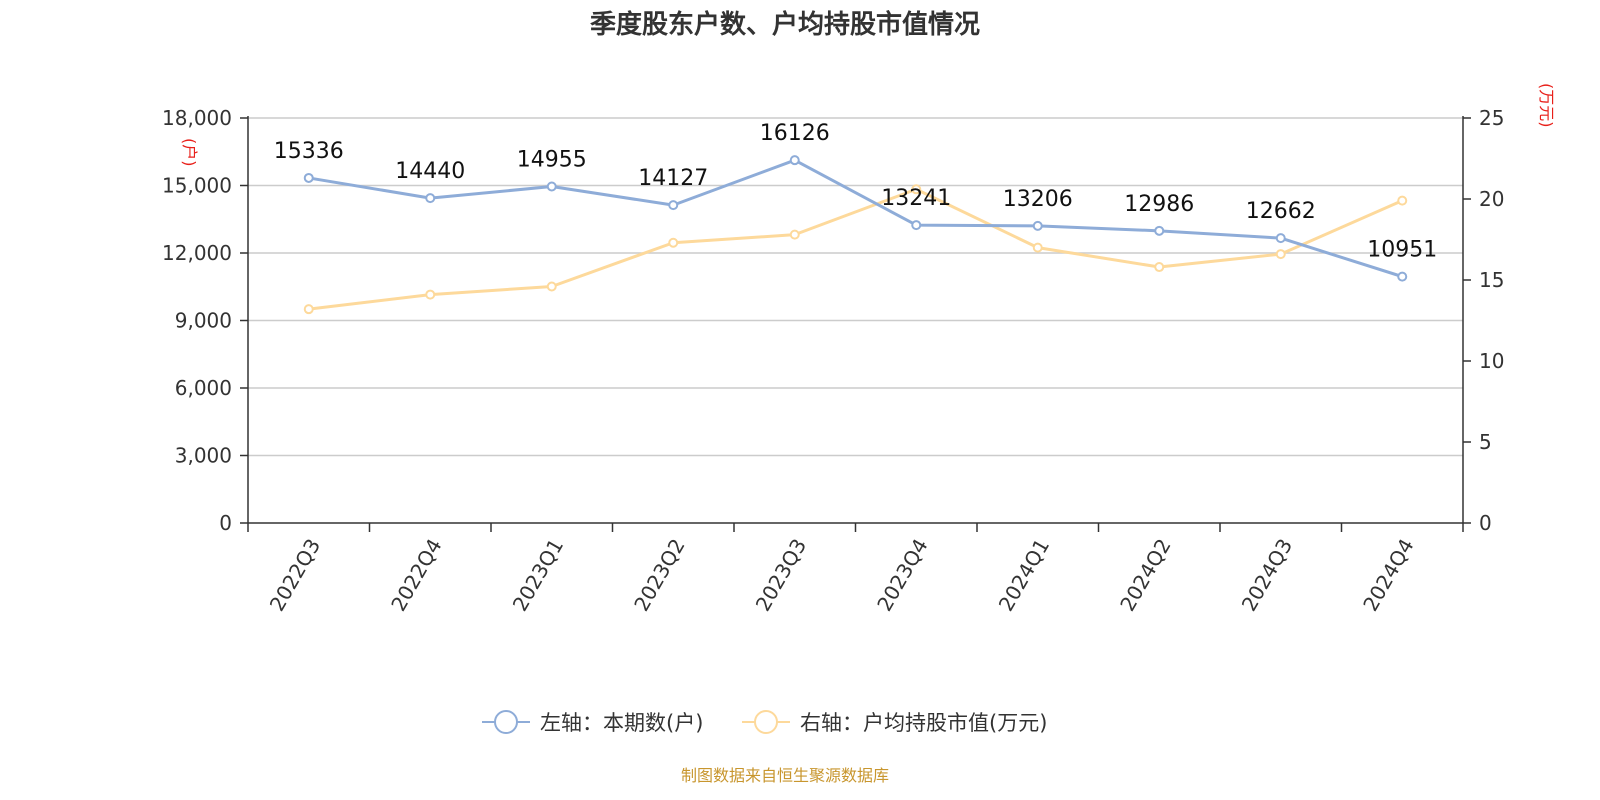  I want to click on left-tick-label: 0, so click(225, 523).